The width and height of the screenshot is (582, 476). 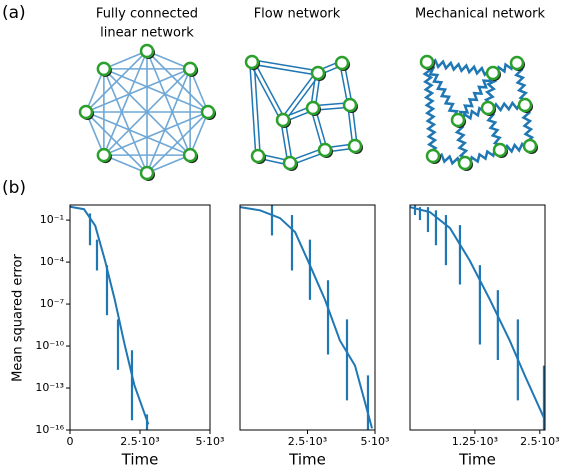 What do you see at coordinates (297, 14) in the screenshot?
I see `network-title: Flow network` at bounding box center [297, 14].